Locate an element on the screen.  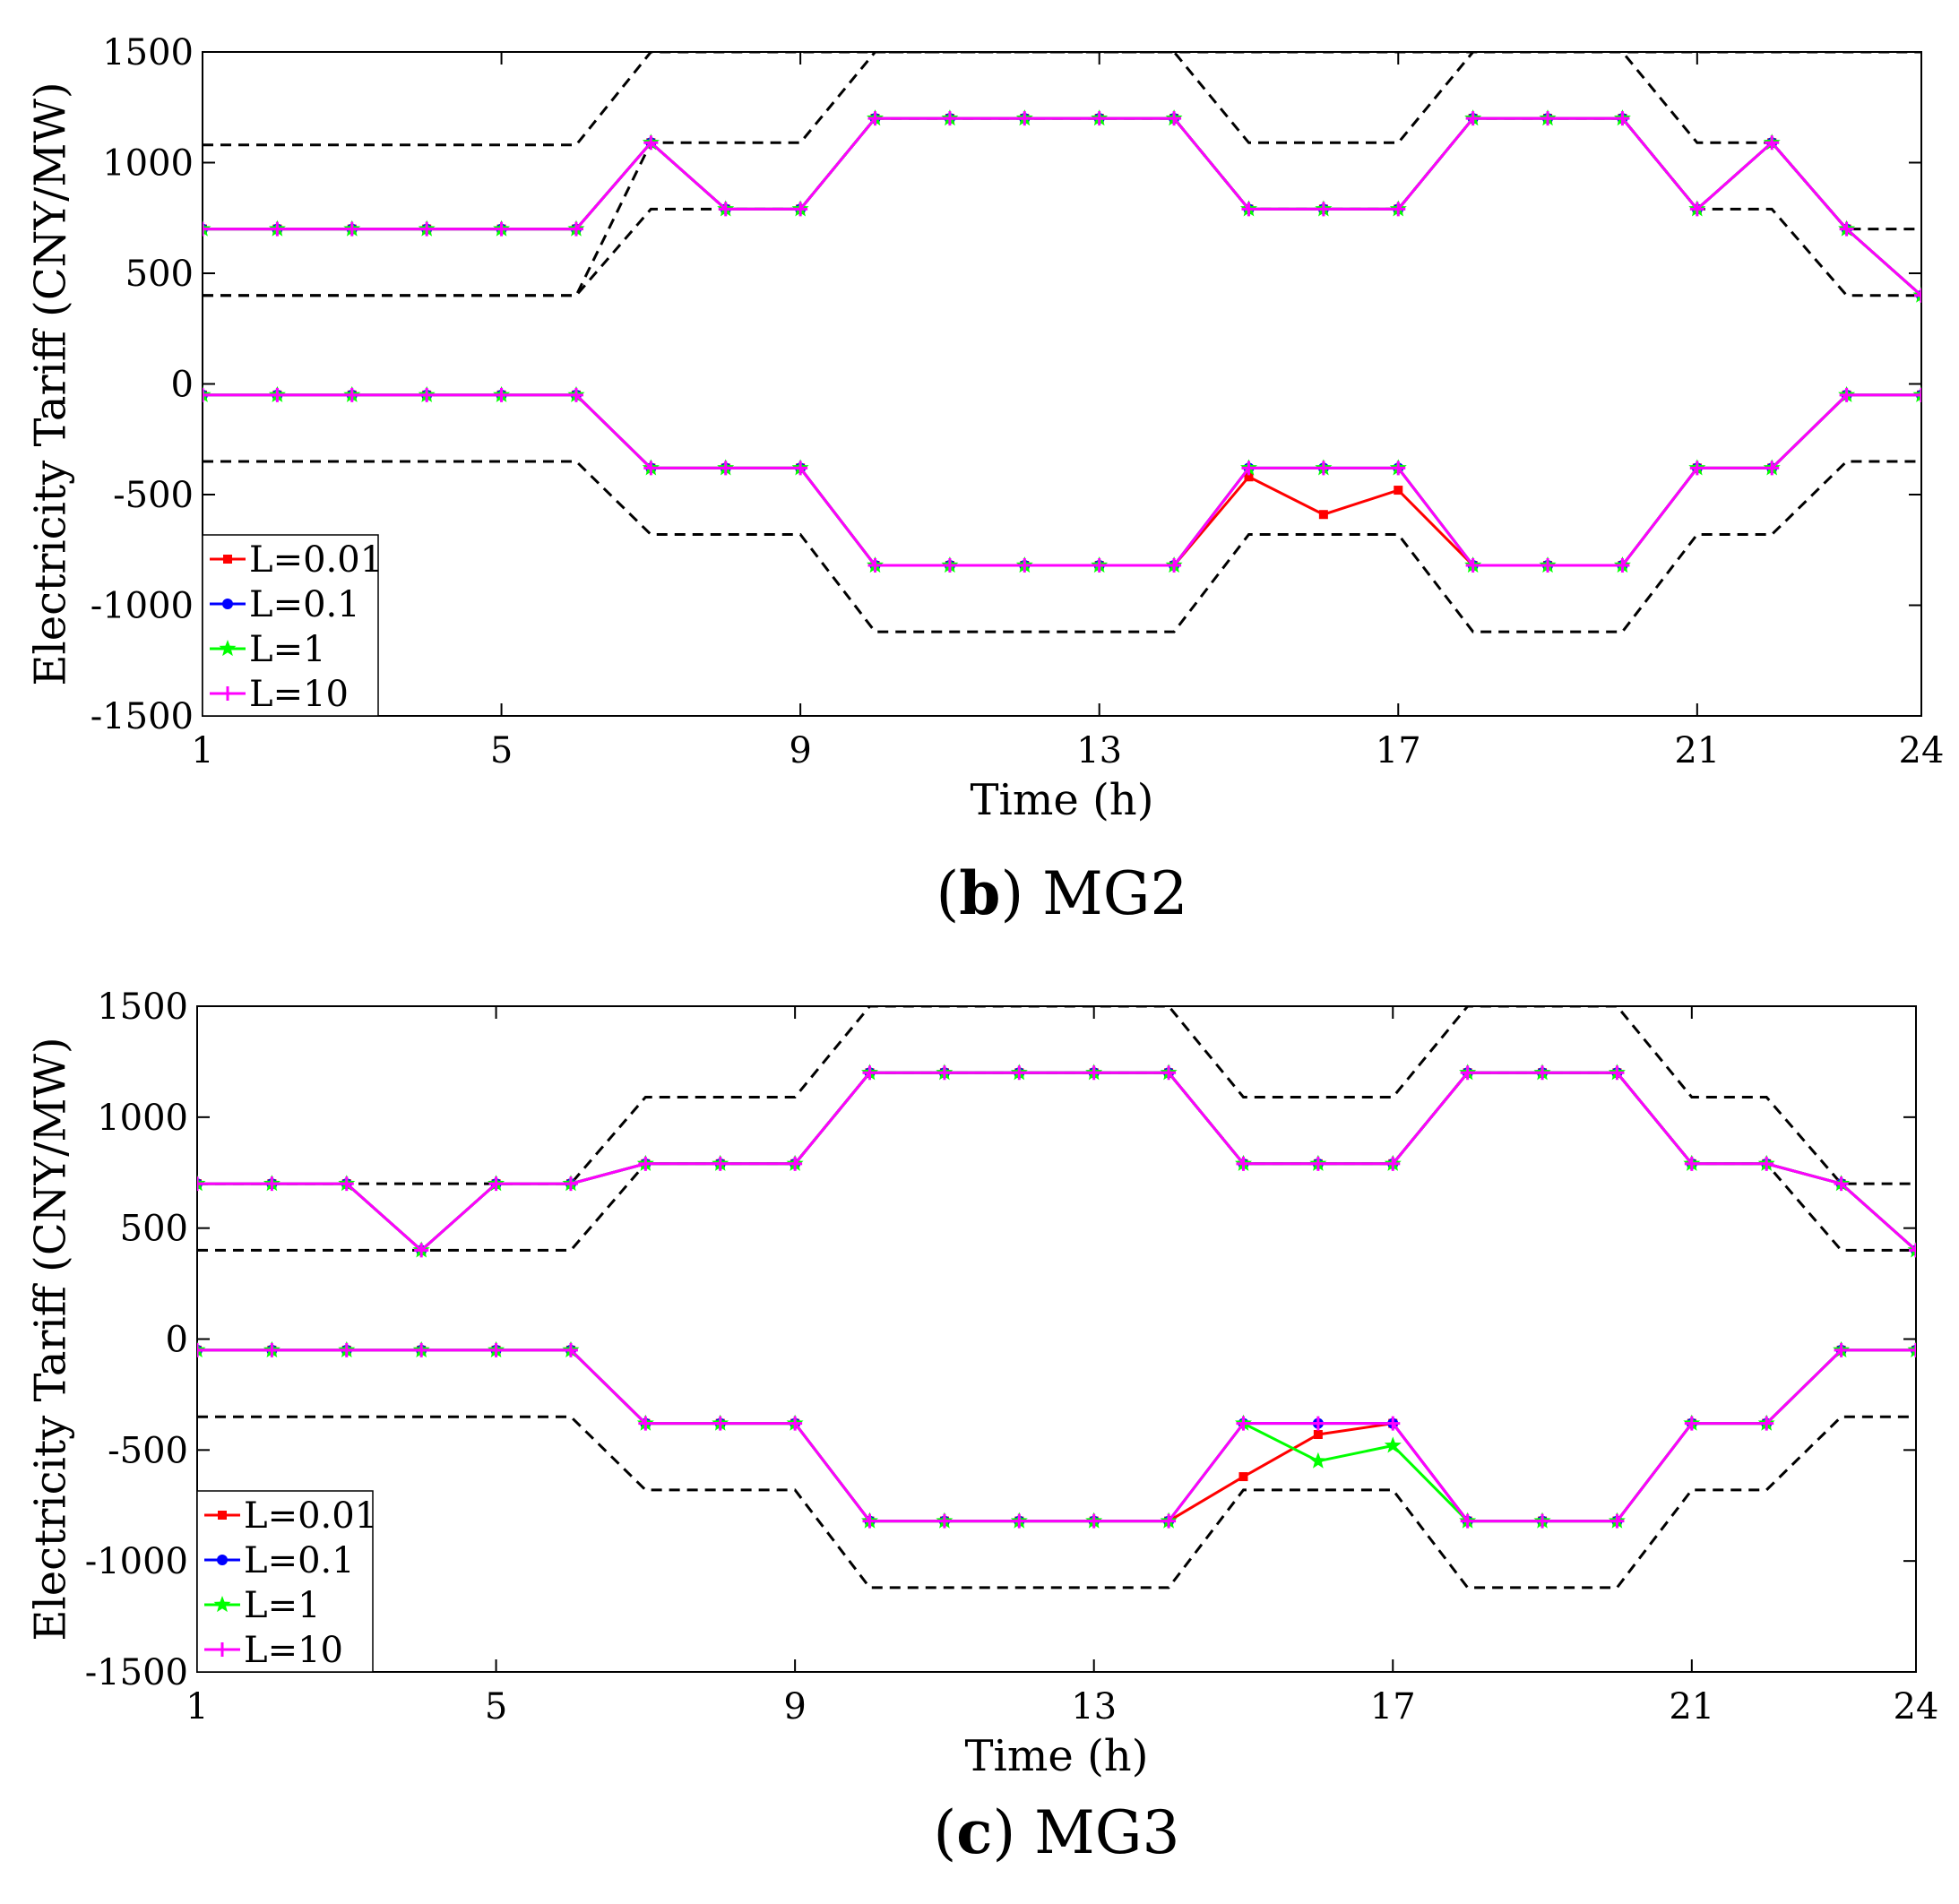
y-tick-label: 500 is located at coordinates (159, 274).